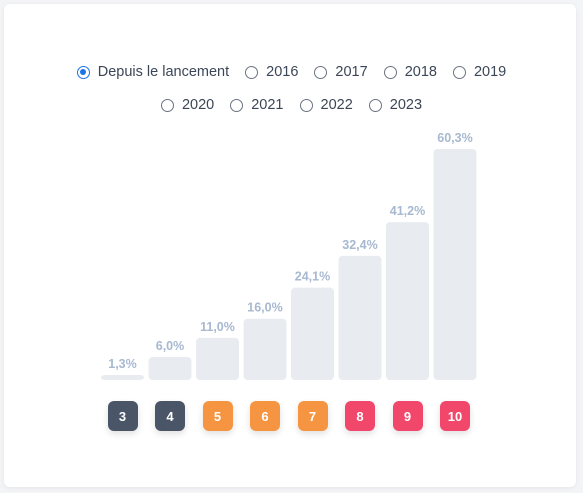  I want to click on category-badge-3: 3, so click(122, 416).